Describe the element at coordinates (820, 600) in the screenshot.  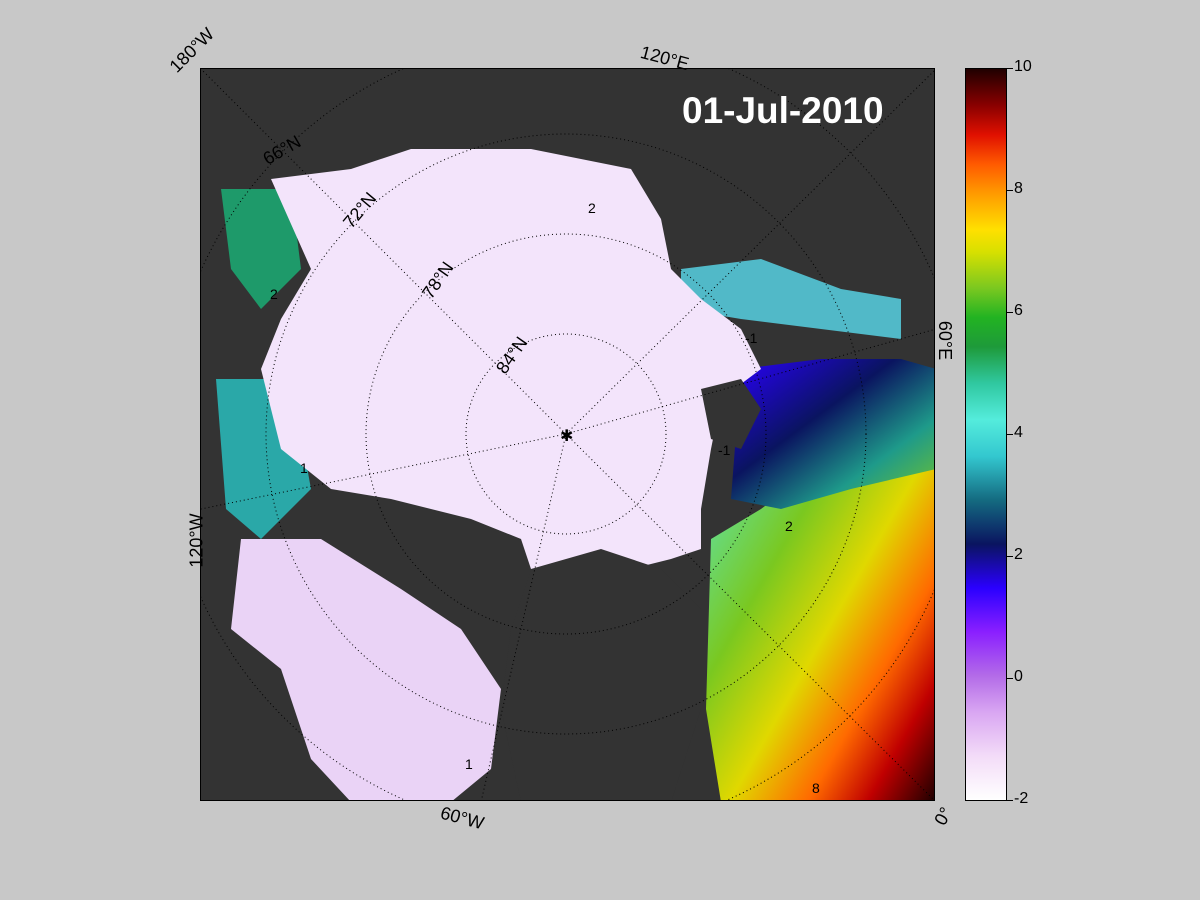
I see `atlantic-warm-water` at that location.